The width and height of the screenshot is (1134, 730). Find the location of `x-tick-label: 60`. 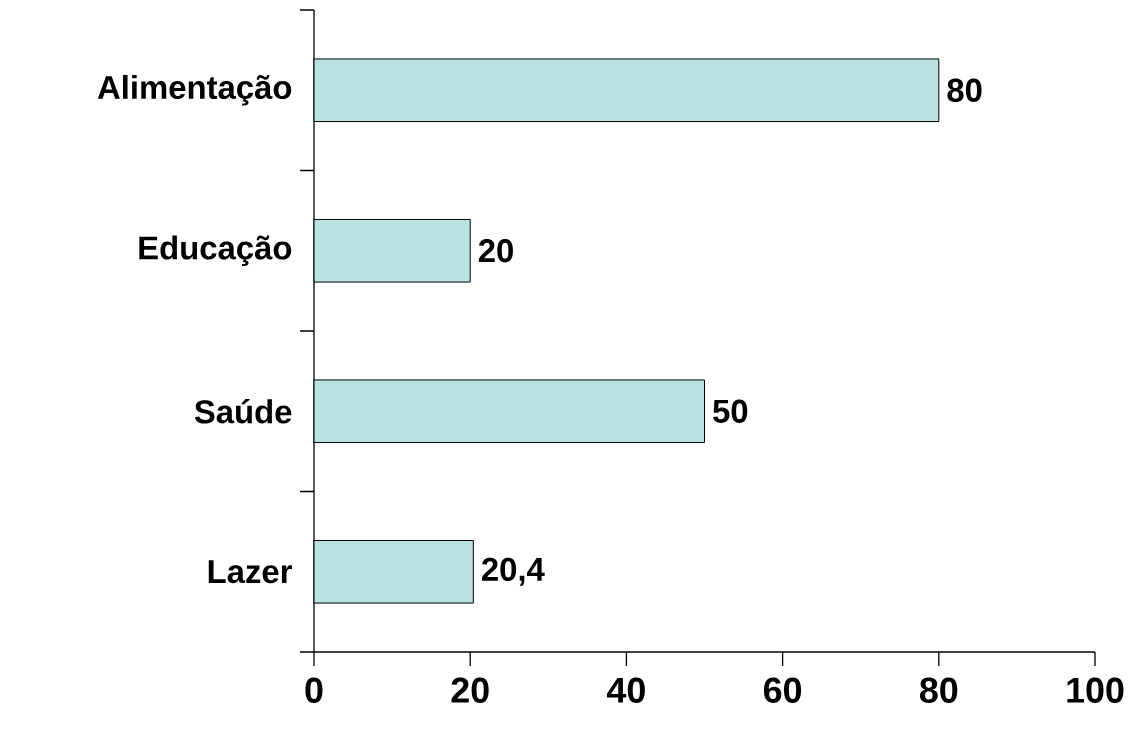

x-tick-label: 60 is located at coordinates (782, 690).